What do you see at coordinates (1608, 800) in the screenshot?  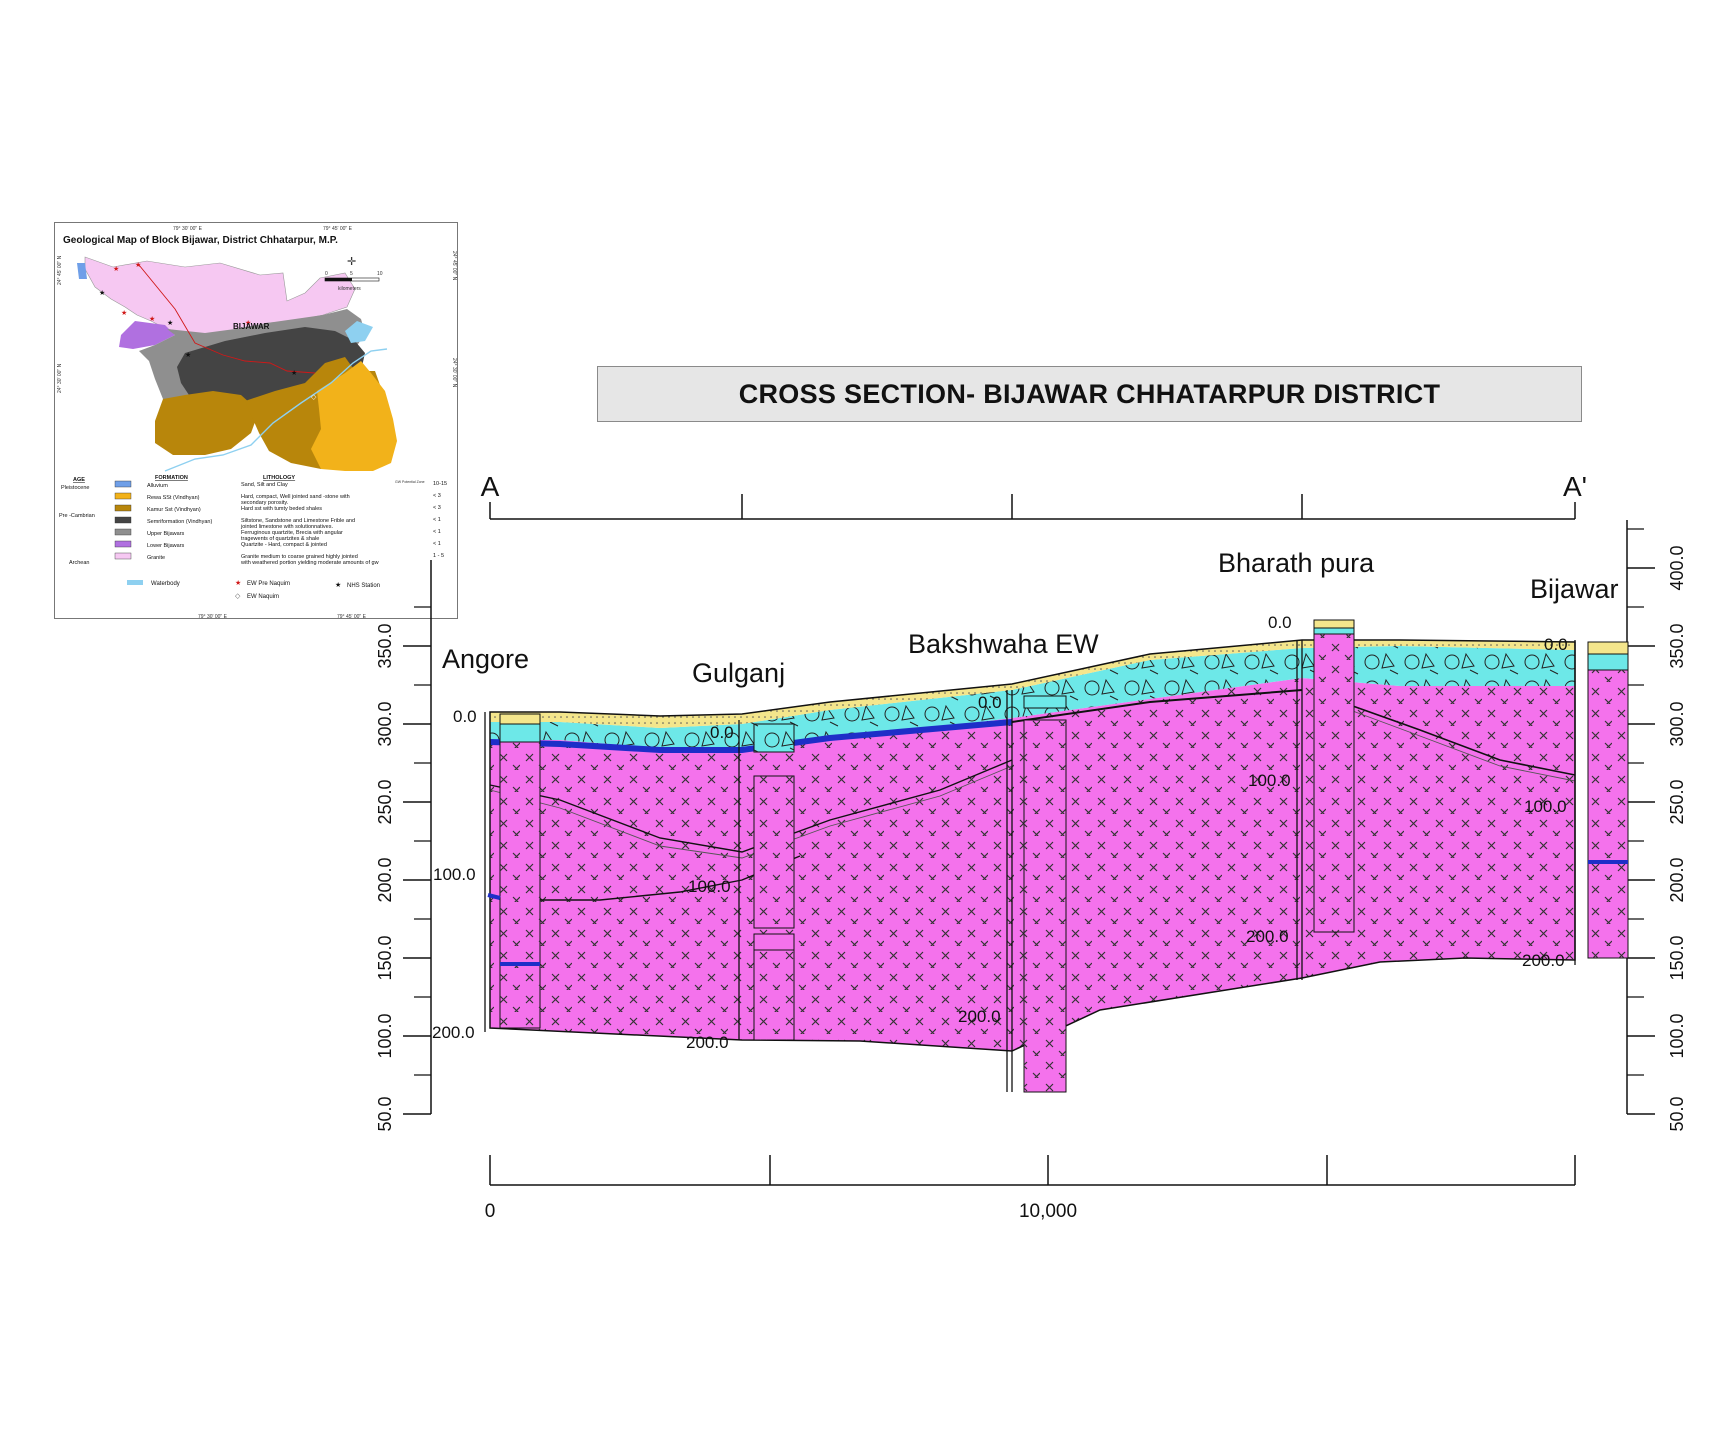 I see `well-column-bijawar` at bounding box center [1608, 800].